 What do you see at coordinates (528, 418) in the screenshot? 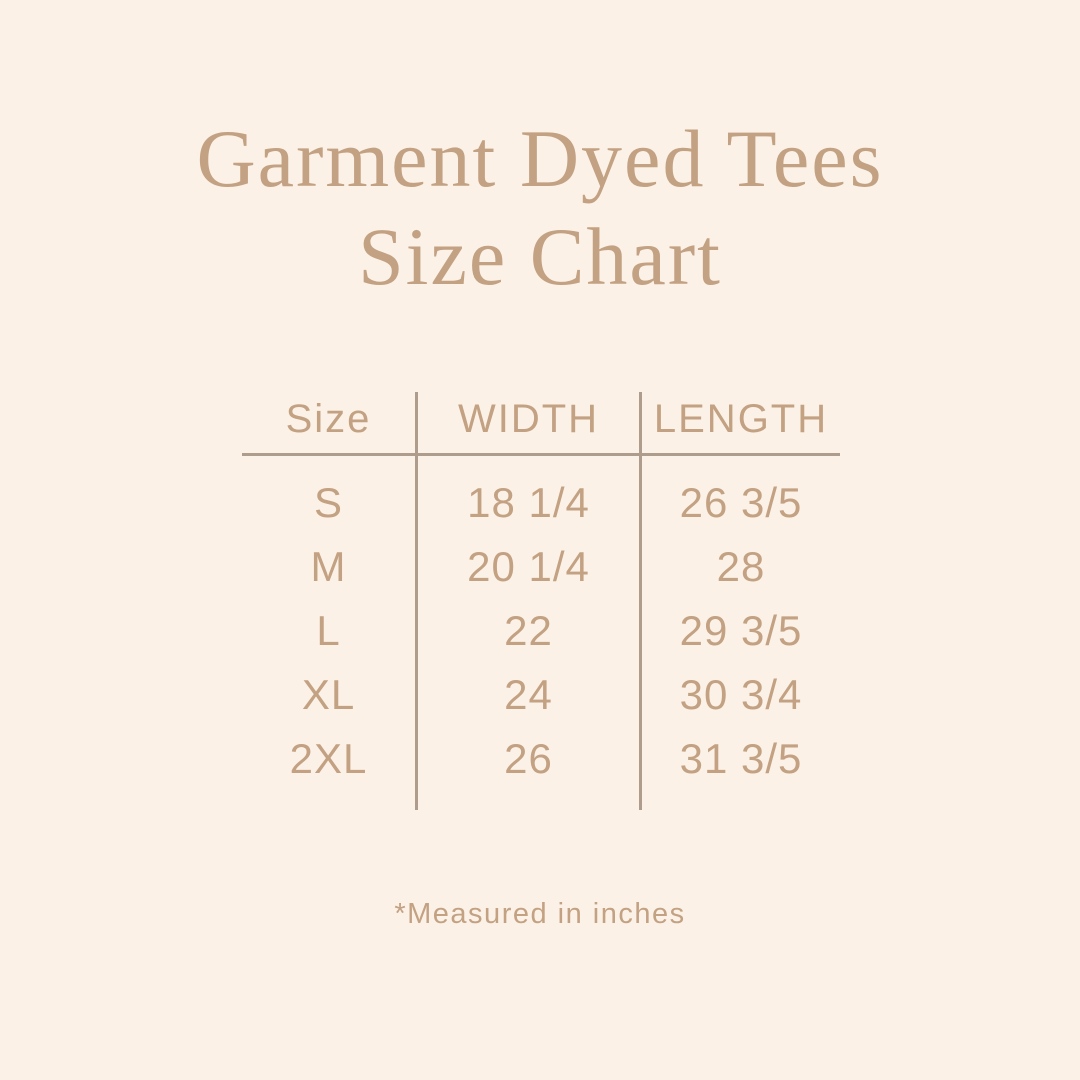
I see `header-width: WIDTH` at bounding box center [528, 418].